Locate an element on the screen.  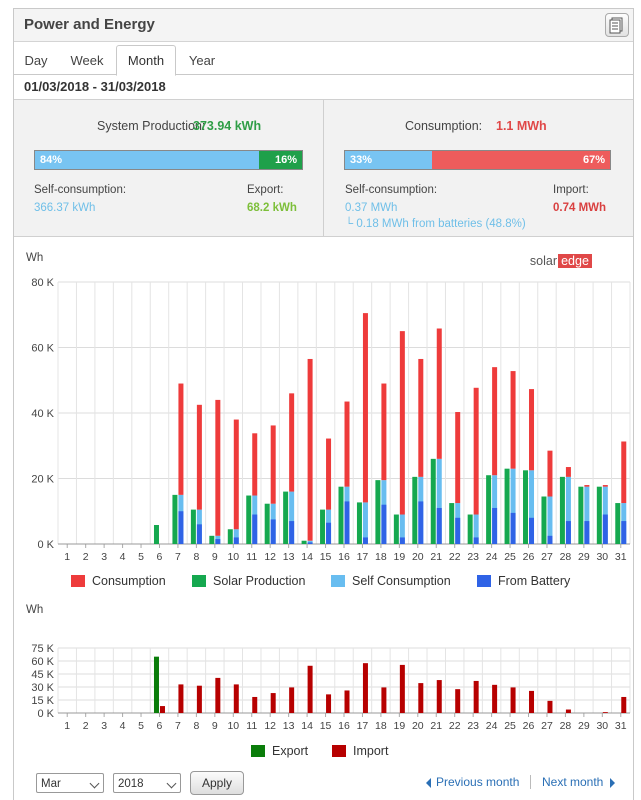
chart1-ytick-label: 0 K is located at coordinates (45, 545).